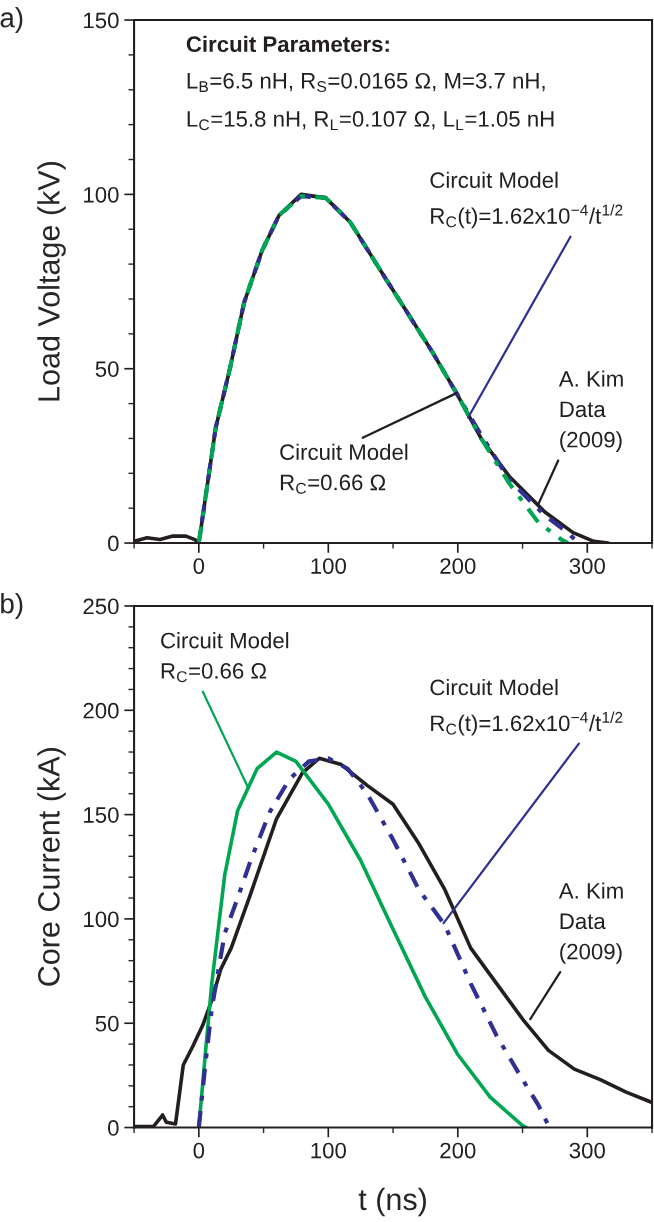  What do you see at coordinates (51, 867) in the screenshot?
I see `y-axis-title: Core Current (kA)` at bounding box center [51, 867].